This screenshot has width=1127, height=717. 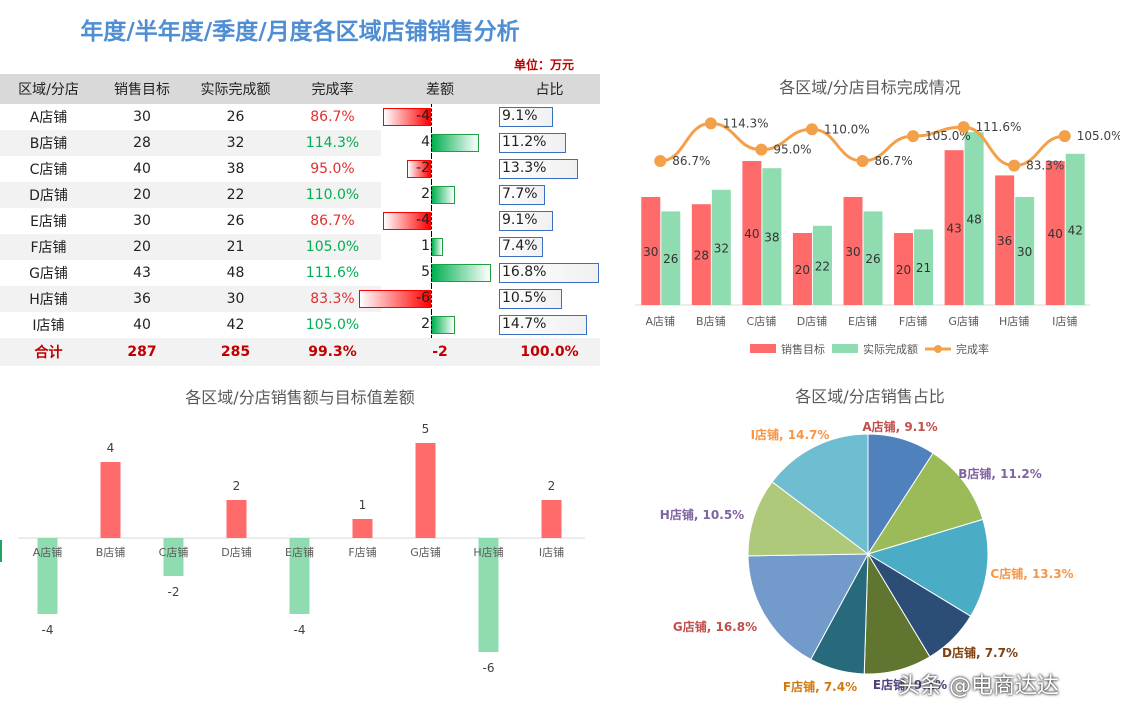 What do you see at coordinates (332, 143) in the screenshot?
I see `cell-rate: 114.3%` at bounding box center [332, 143].